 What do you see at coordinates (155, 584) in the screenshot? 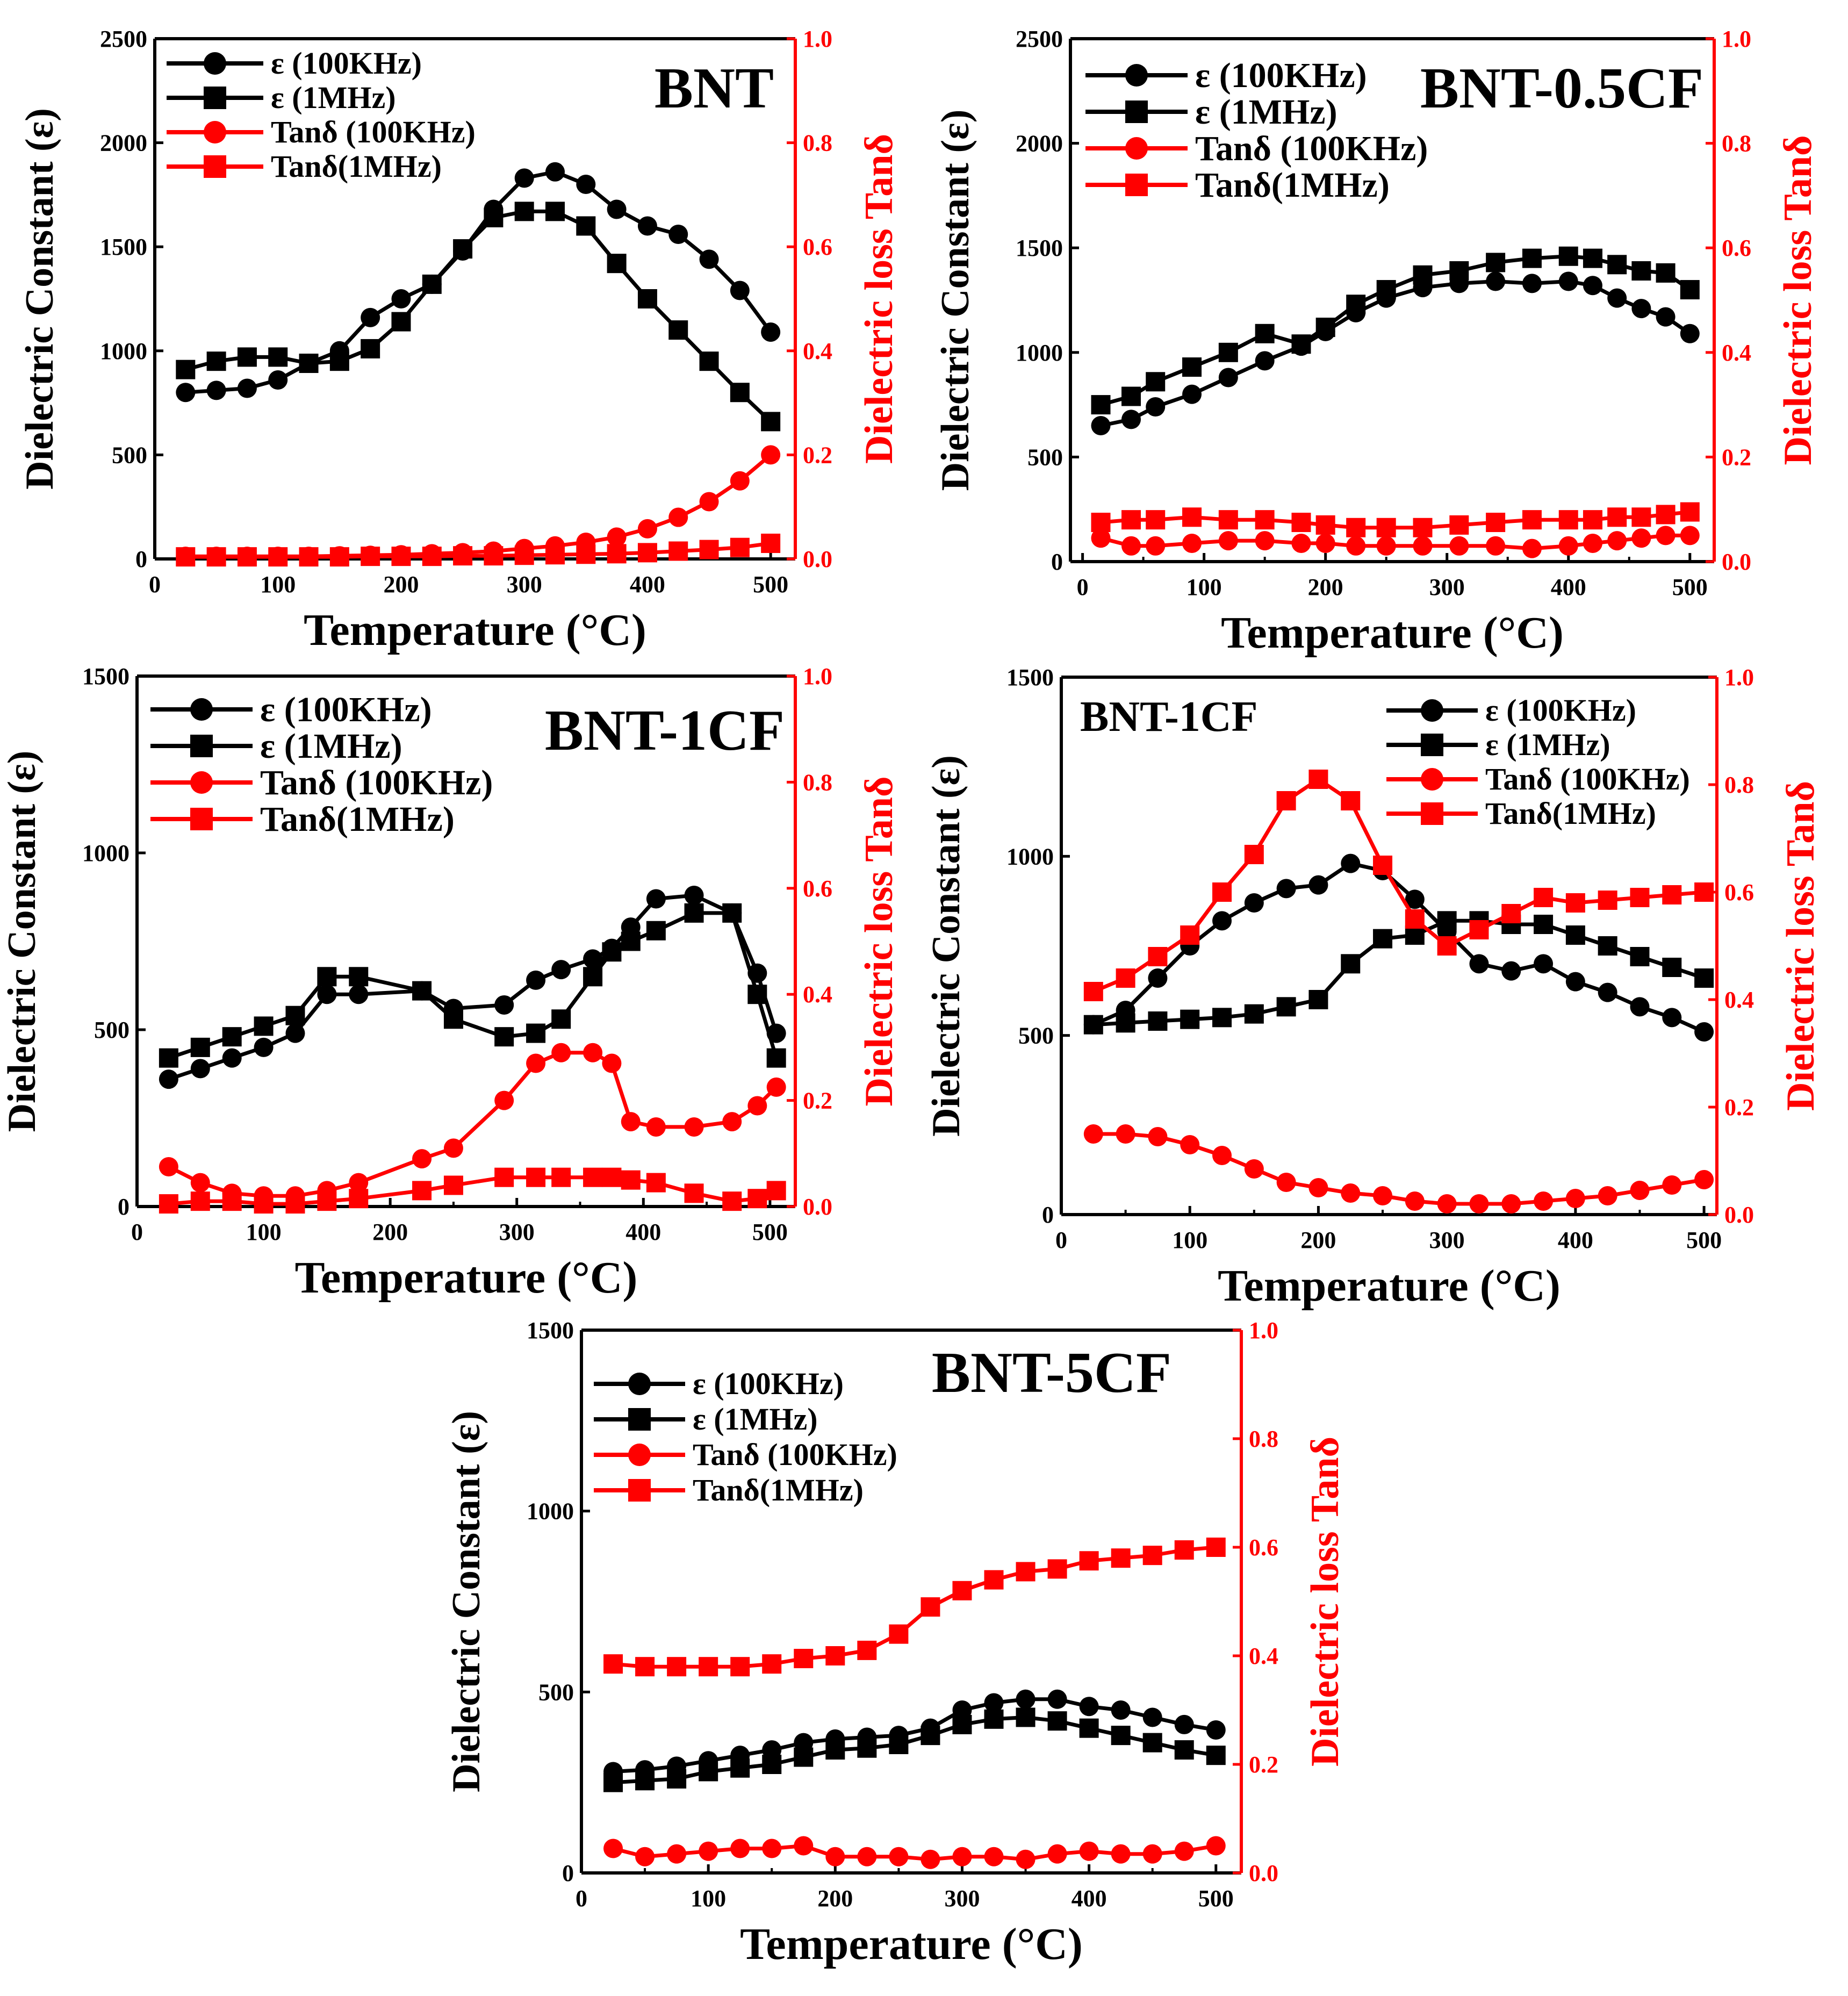
I see `x-tick-label: 0` at bounding box center [155, 584].